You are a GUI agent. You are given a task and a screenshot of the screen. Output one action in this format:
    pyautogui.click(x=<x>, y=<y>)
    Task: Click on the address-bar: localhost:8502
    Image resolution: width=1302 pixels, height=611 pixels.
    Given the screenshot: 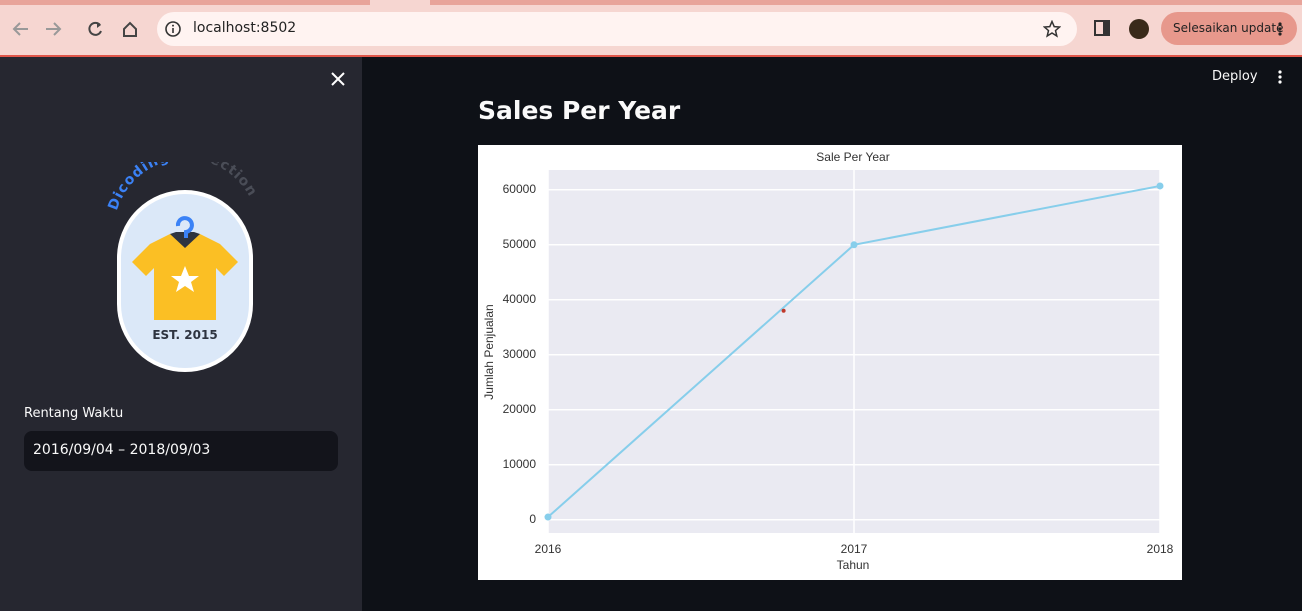 What is the action you would take?
    pyautogui.click(x=617, y=29)
    